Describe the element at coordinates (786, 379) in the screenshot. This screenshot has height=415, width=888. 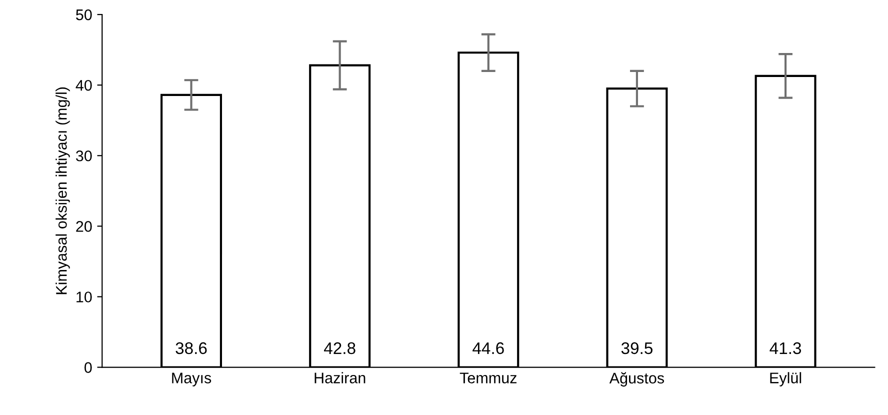
I see `x-tick-label: Eylül` at that location.